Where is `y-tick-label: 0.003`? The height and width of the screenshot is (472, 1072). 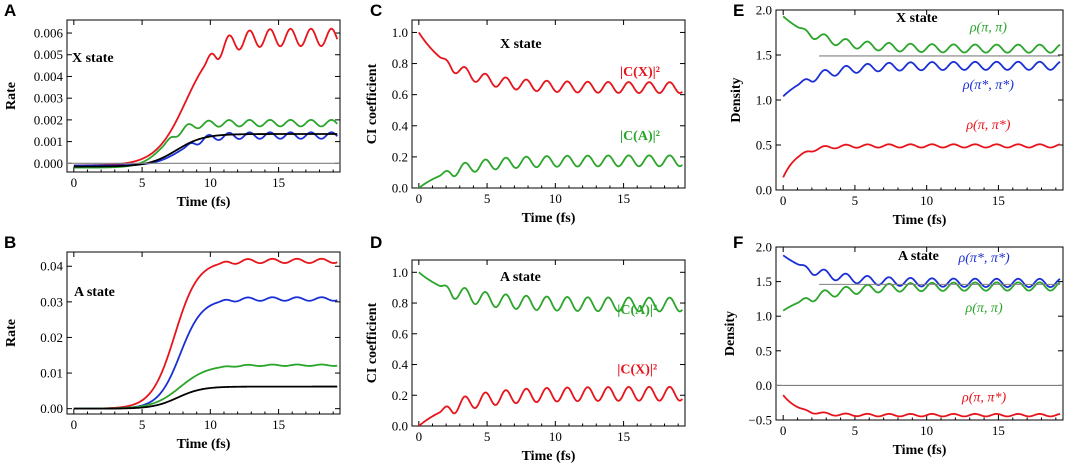 y-tick-label: 0.003 is located at coordinates (48, 98).